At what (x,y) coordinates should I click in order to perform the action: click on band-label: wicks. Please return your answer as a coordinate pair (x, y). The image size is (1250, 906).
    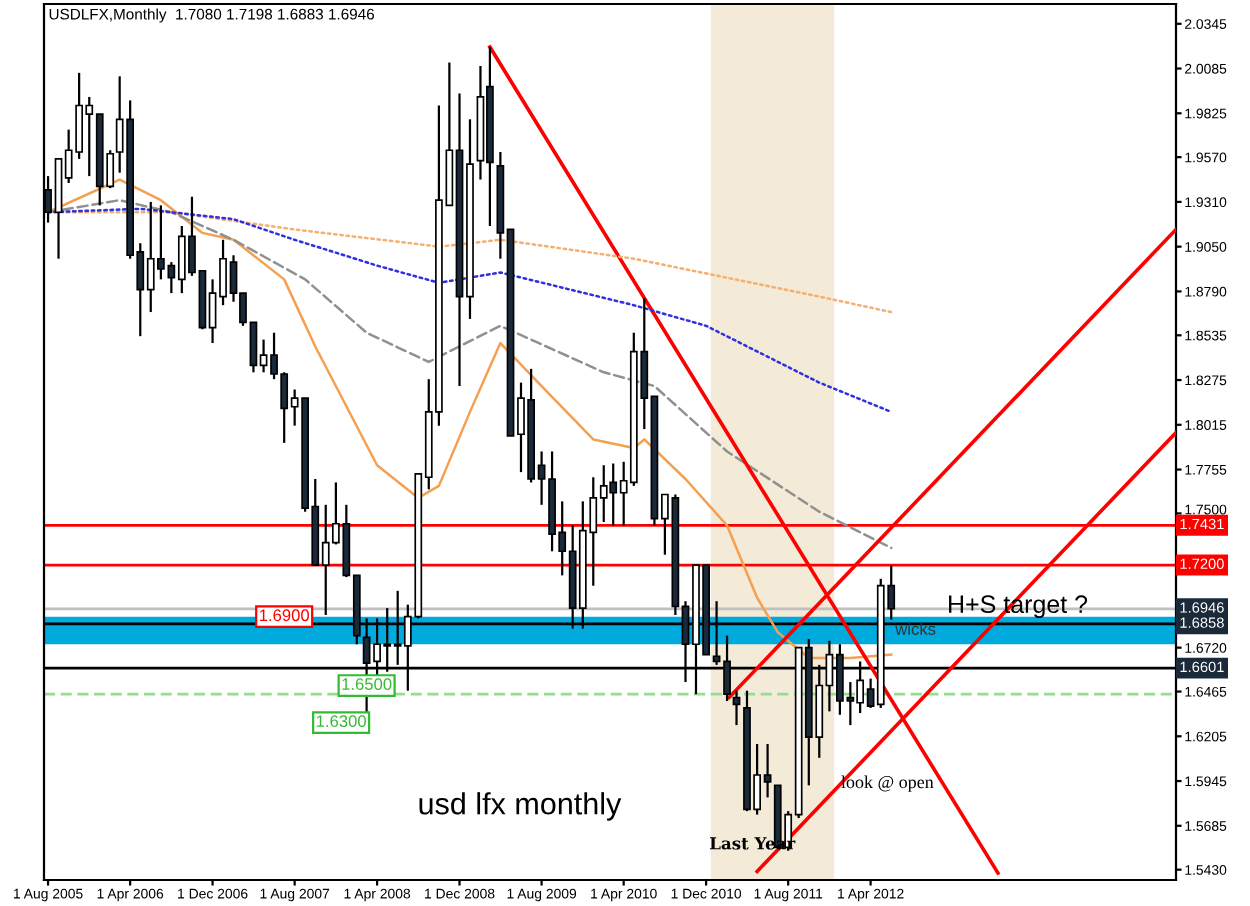
    Looking at the image, I should click on (915, 628).